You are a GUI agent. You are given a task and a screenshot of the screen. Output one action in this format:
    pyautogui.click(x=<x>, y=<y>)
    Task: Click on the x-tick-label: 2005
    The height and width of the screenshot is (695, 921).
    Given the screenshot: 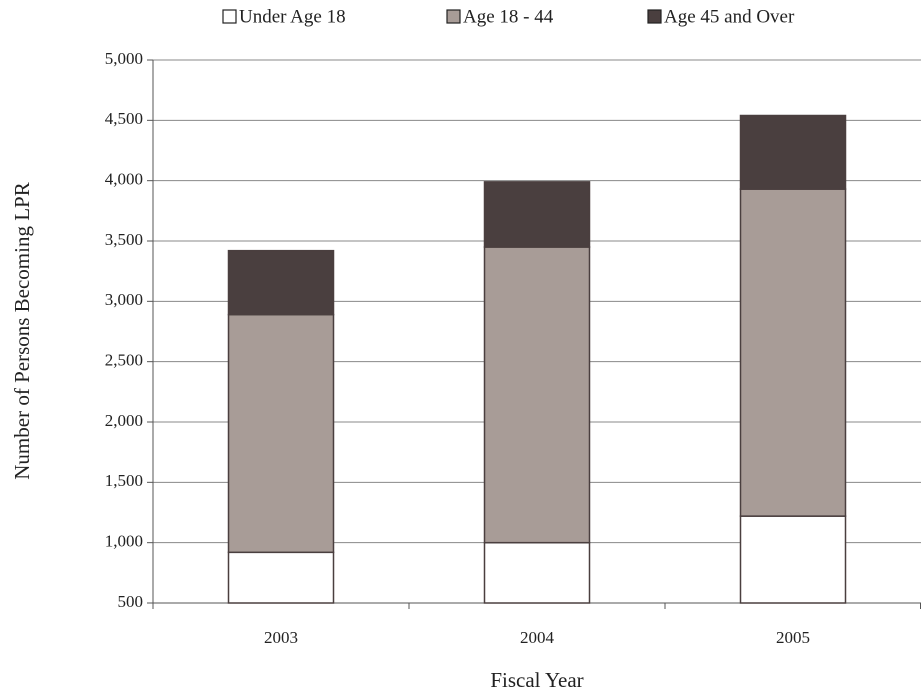 What is the action you would take?
    pyautogui.click(x=793, y=637)
    